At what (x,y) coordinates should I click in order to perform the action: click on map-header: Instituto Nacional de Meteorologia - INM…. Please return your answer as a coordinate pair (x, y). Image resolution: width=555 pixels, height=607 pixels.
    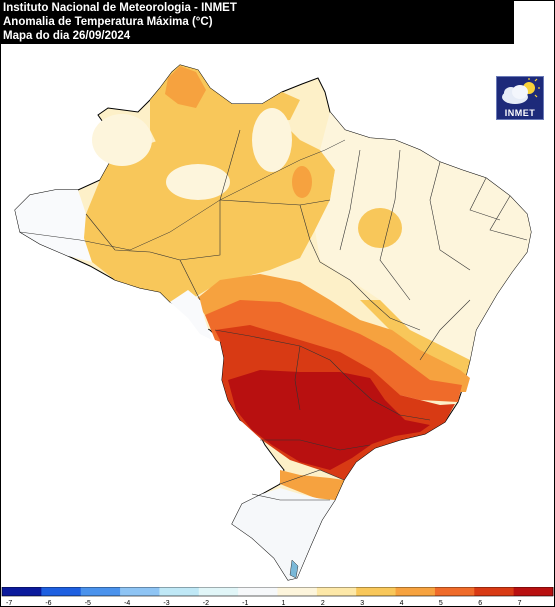
    Looking at the image, I should click on (257, 22).